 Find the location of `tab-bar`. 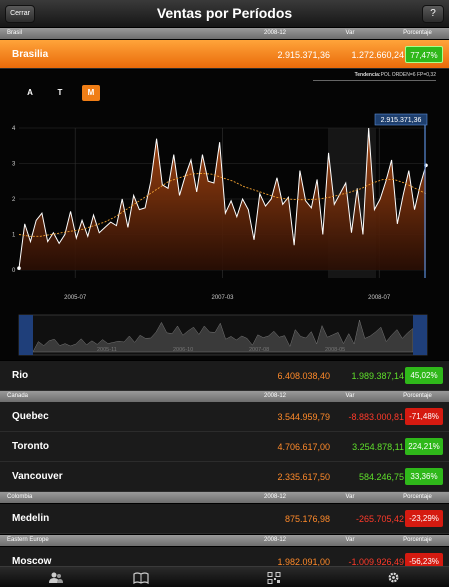

tab-bar is located at coordinates (224, 576).